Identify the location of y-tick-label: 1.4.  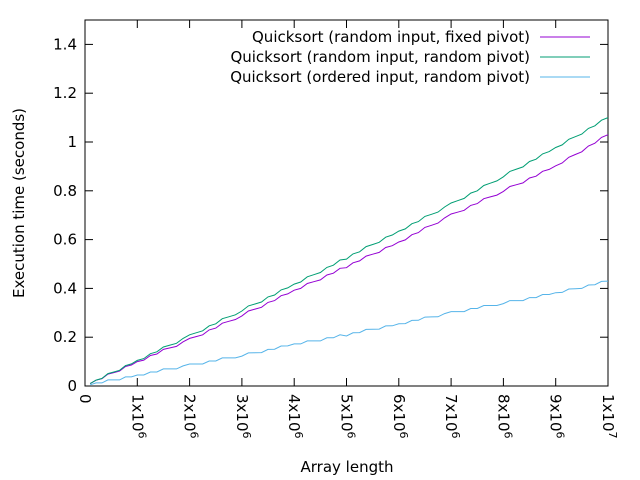
(65, 44).